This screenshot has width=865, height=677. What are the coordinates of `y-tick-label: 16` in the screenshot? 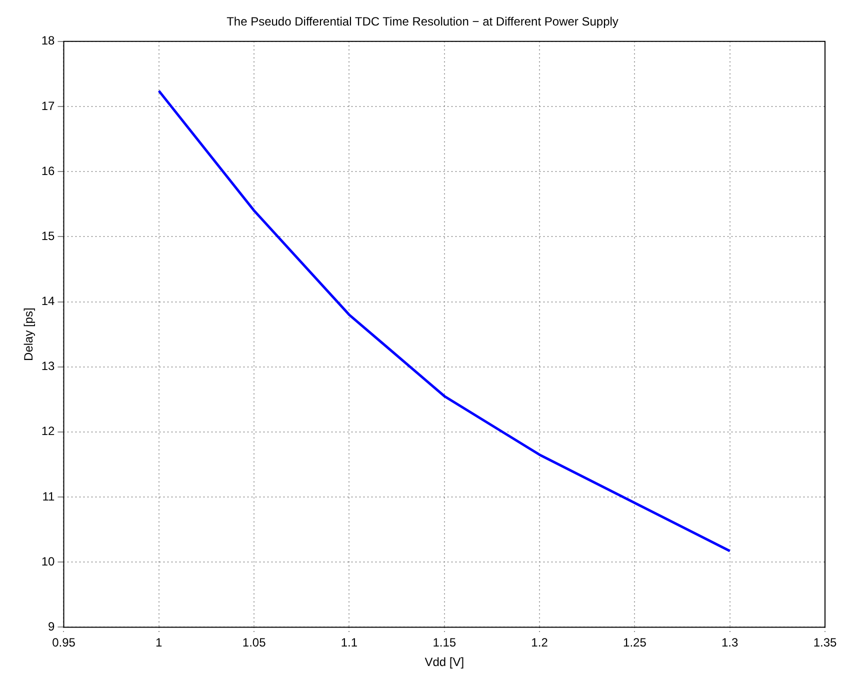 It's located at (48, 171).